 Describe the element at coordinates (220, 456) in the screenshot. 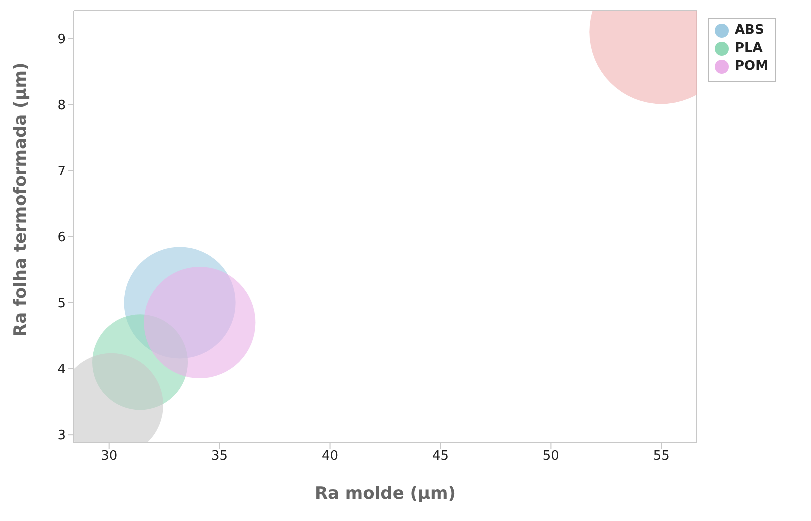

I see `x-tick-label: 35` at that location.